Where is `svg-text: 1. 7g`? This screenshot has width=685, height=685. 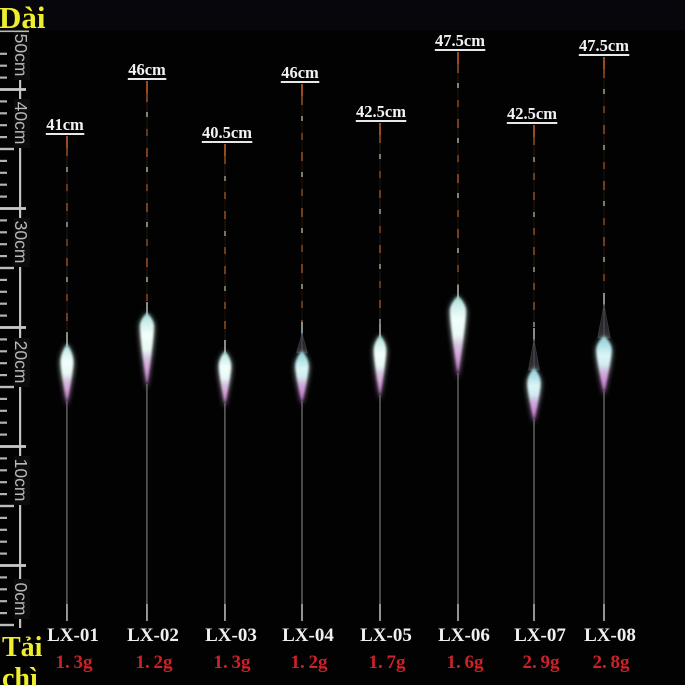
svg-text: 1. 7g is located at coordinates (387, 662).